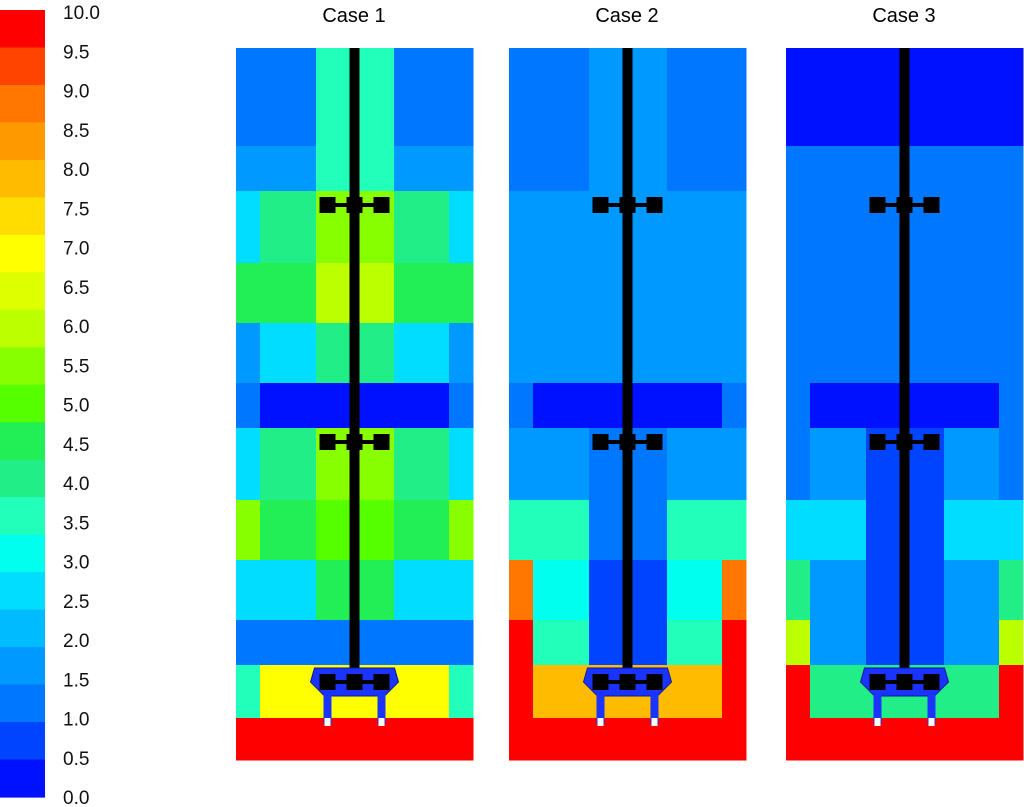  I want to click on legend-tick-label: 5.0, so click(76, 406).